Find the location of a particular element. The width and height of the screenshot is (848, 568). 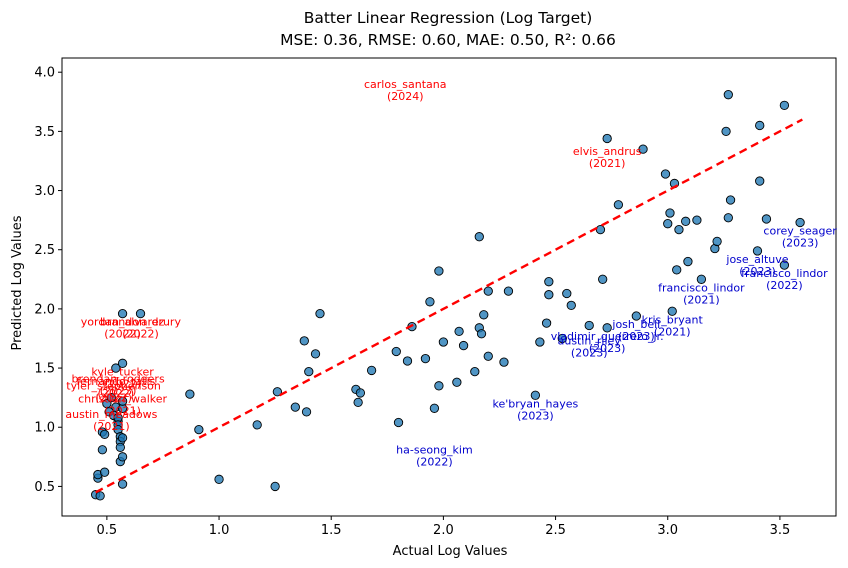

y-tick-label: 4.0 is located at coordinates (44, 73).